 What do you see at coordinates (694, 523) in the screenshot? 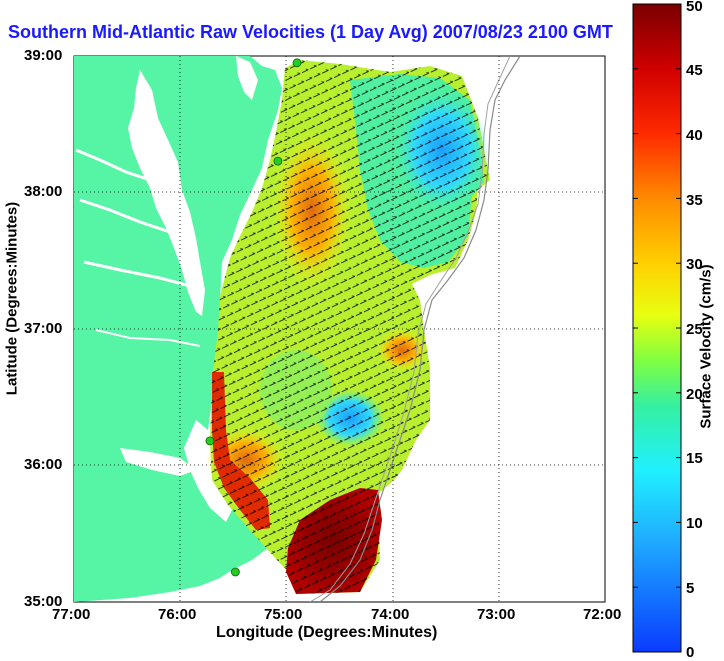
I see `colorbar-tick-label: 10` at bounding box center [694, 523].